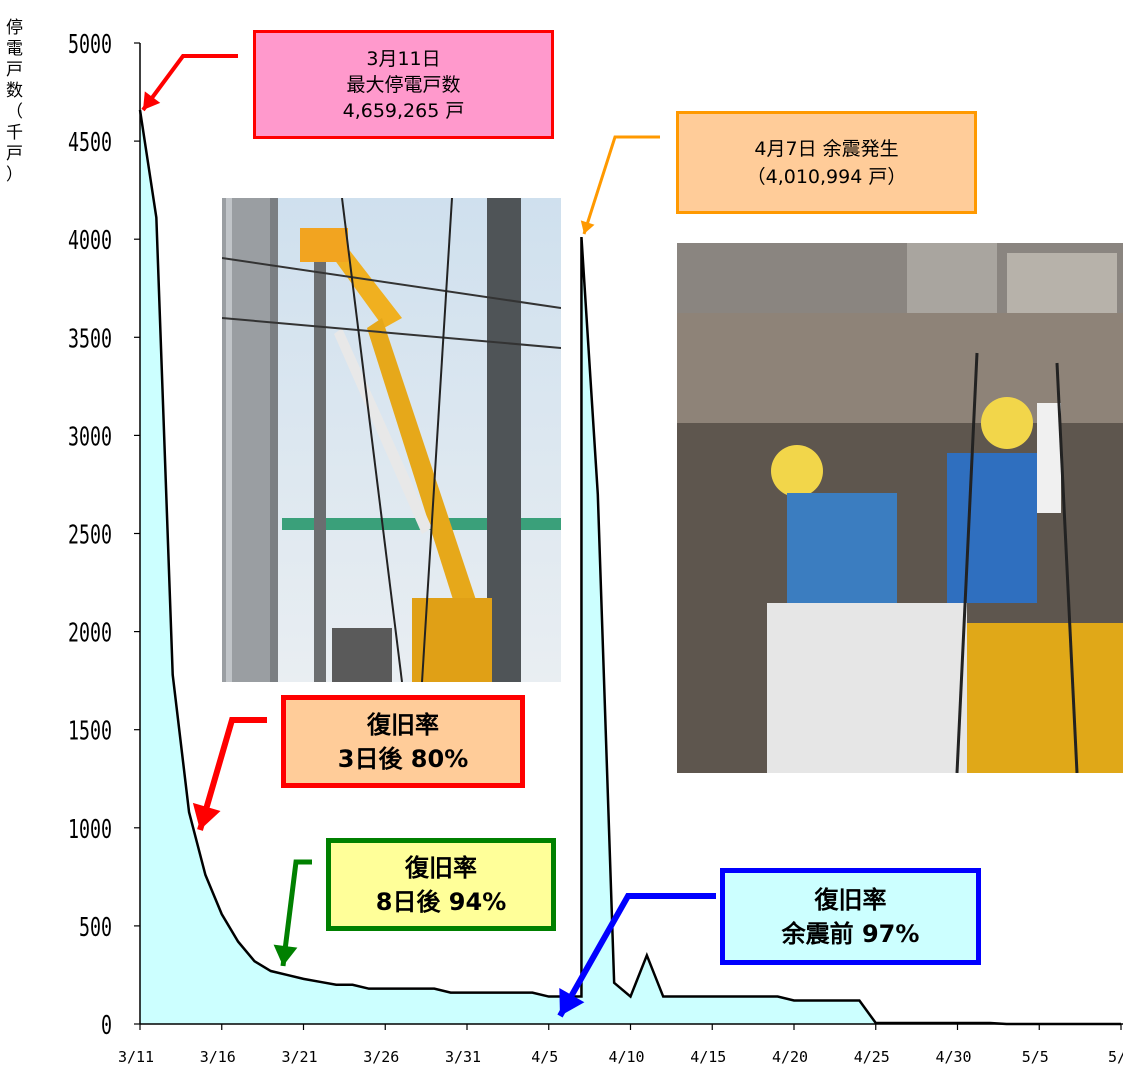 The width and height of the screenshot is (1123, 1074). What do you see at coordinates (90, 339) in the screenshot?
I see `y-tick-label: 3500` at bounding box center [90, 339].